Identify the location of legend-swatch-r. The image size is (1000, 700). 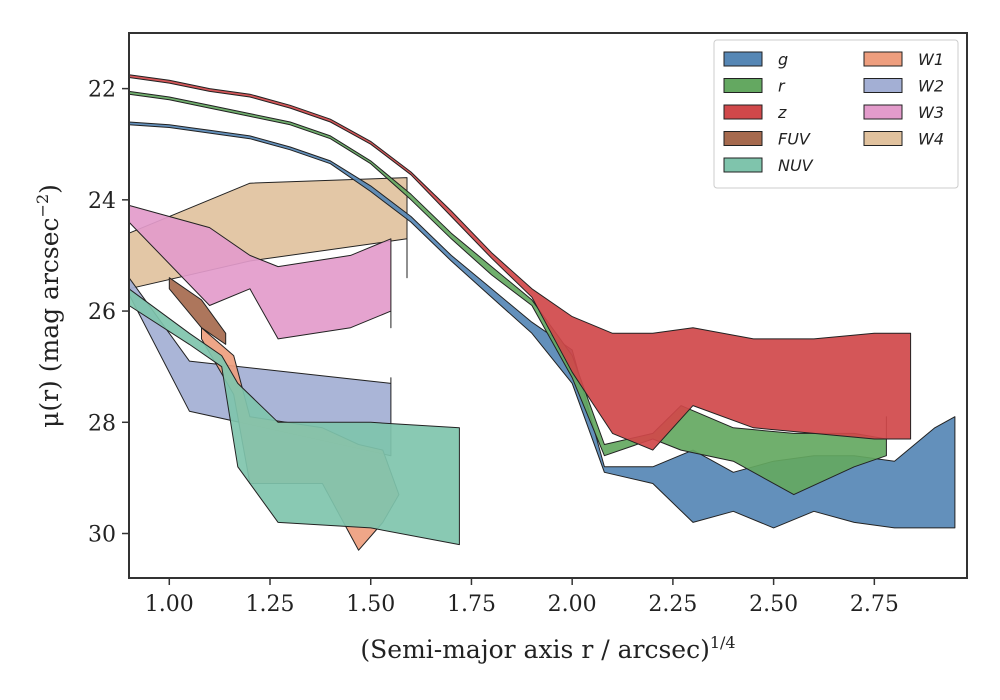
(743, 85).